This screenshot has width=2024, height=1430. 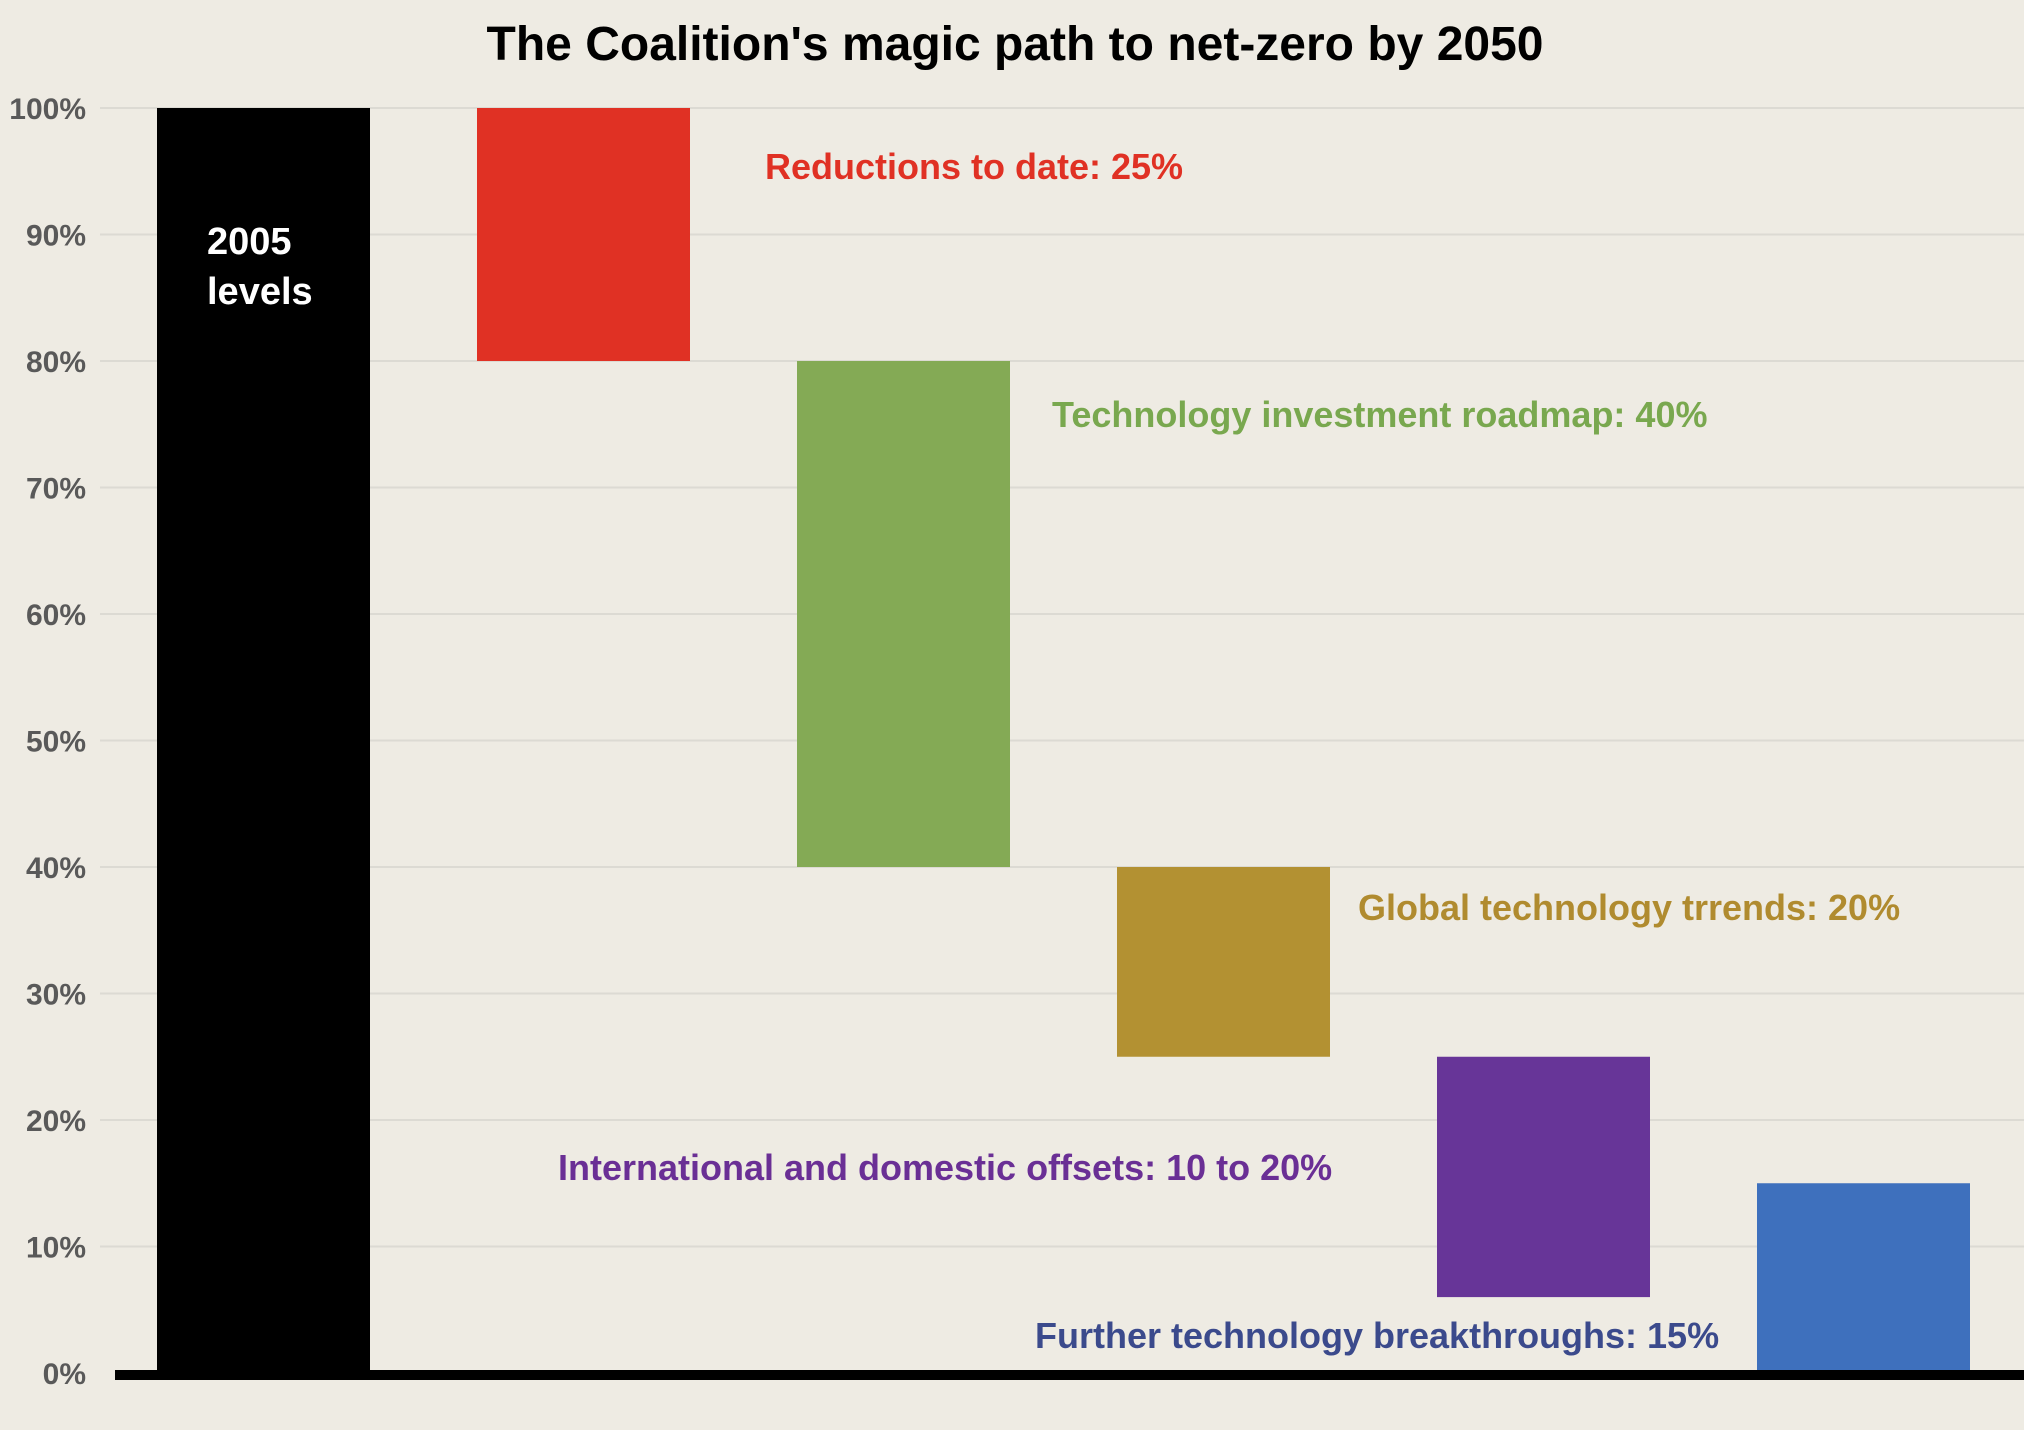 What do you see at coordinates (56, 362) in the screenshot?
I see `y-tick-label: 80%` at bounding box center [56, 362].